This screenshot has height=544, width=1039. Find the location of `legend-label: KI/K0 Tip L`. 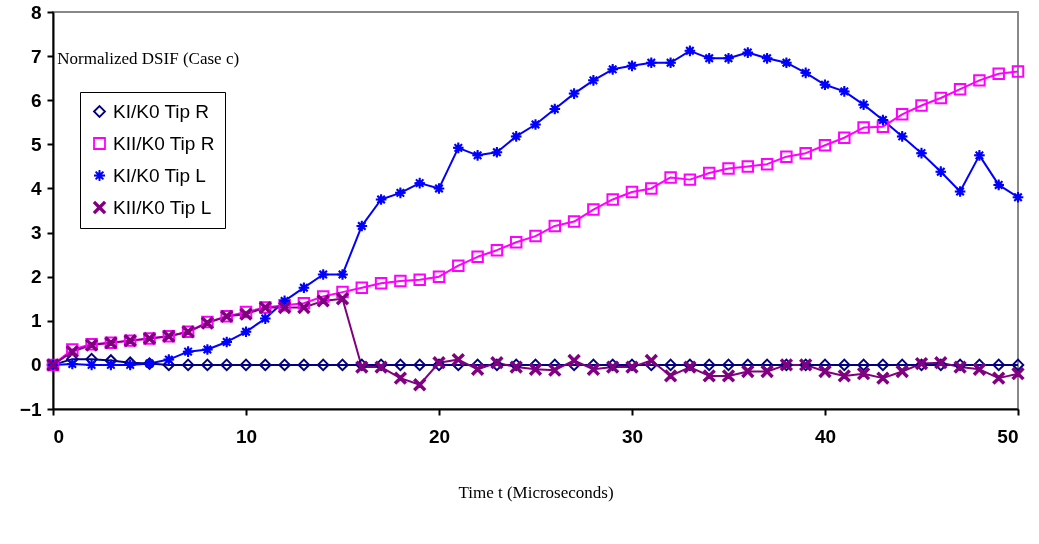

legend-label: KI/K0 Tip L is located at coordinates (159, 175).